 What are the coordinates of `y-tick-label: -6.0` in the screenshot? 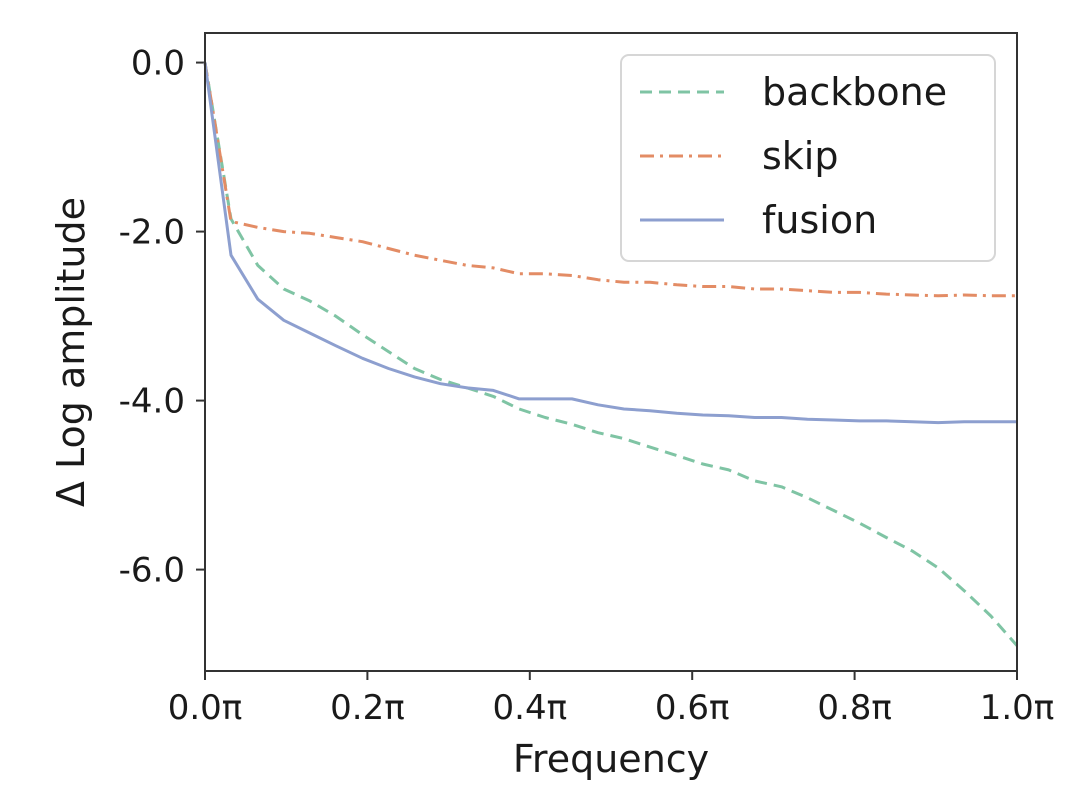 It's located at (152, 571).